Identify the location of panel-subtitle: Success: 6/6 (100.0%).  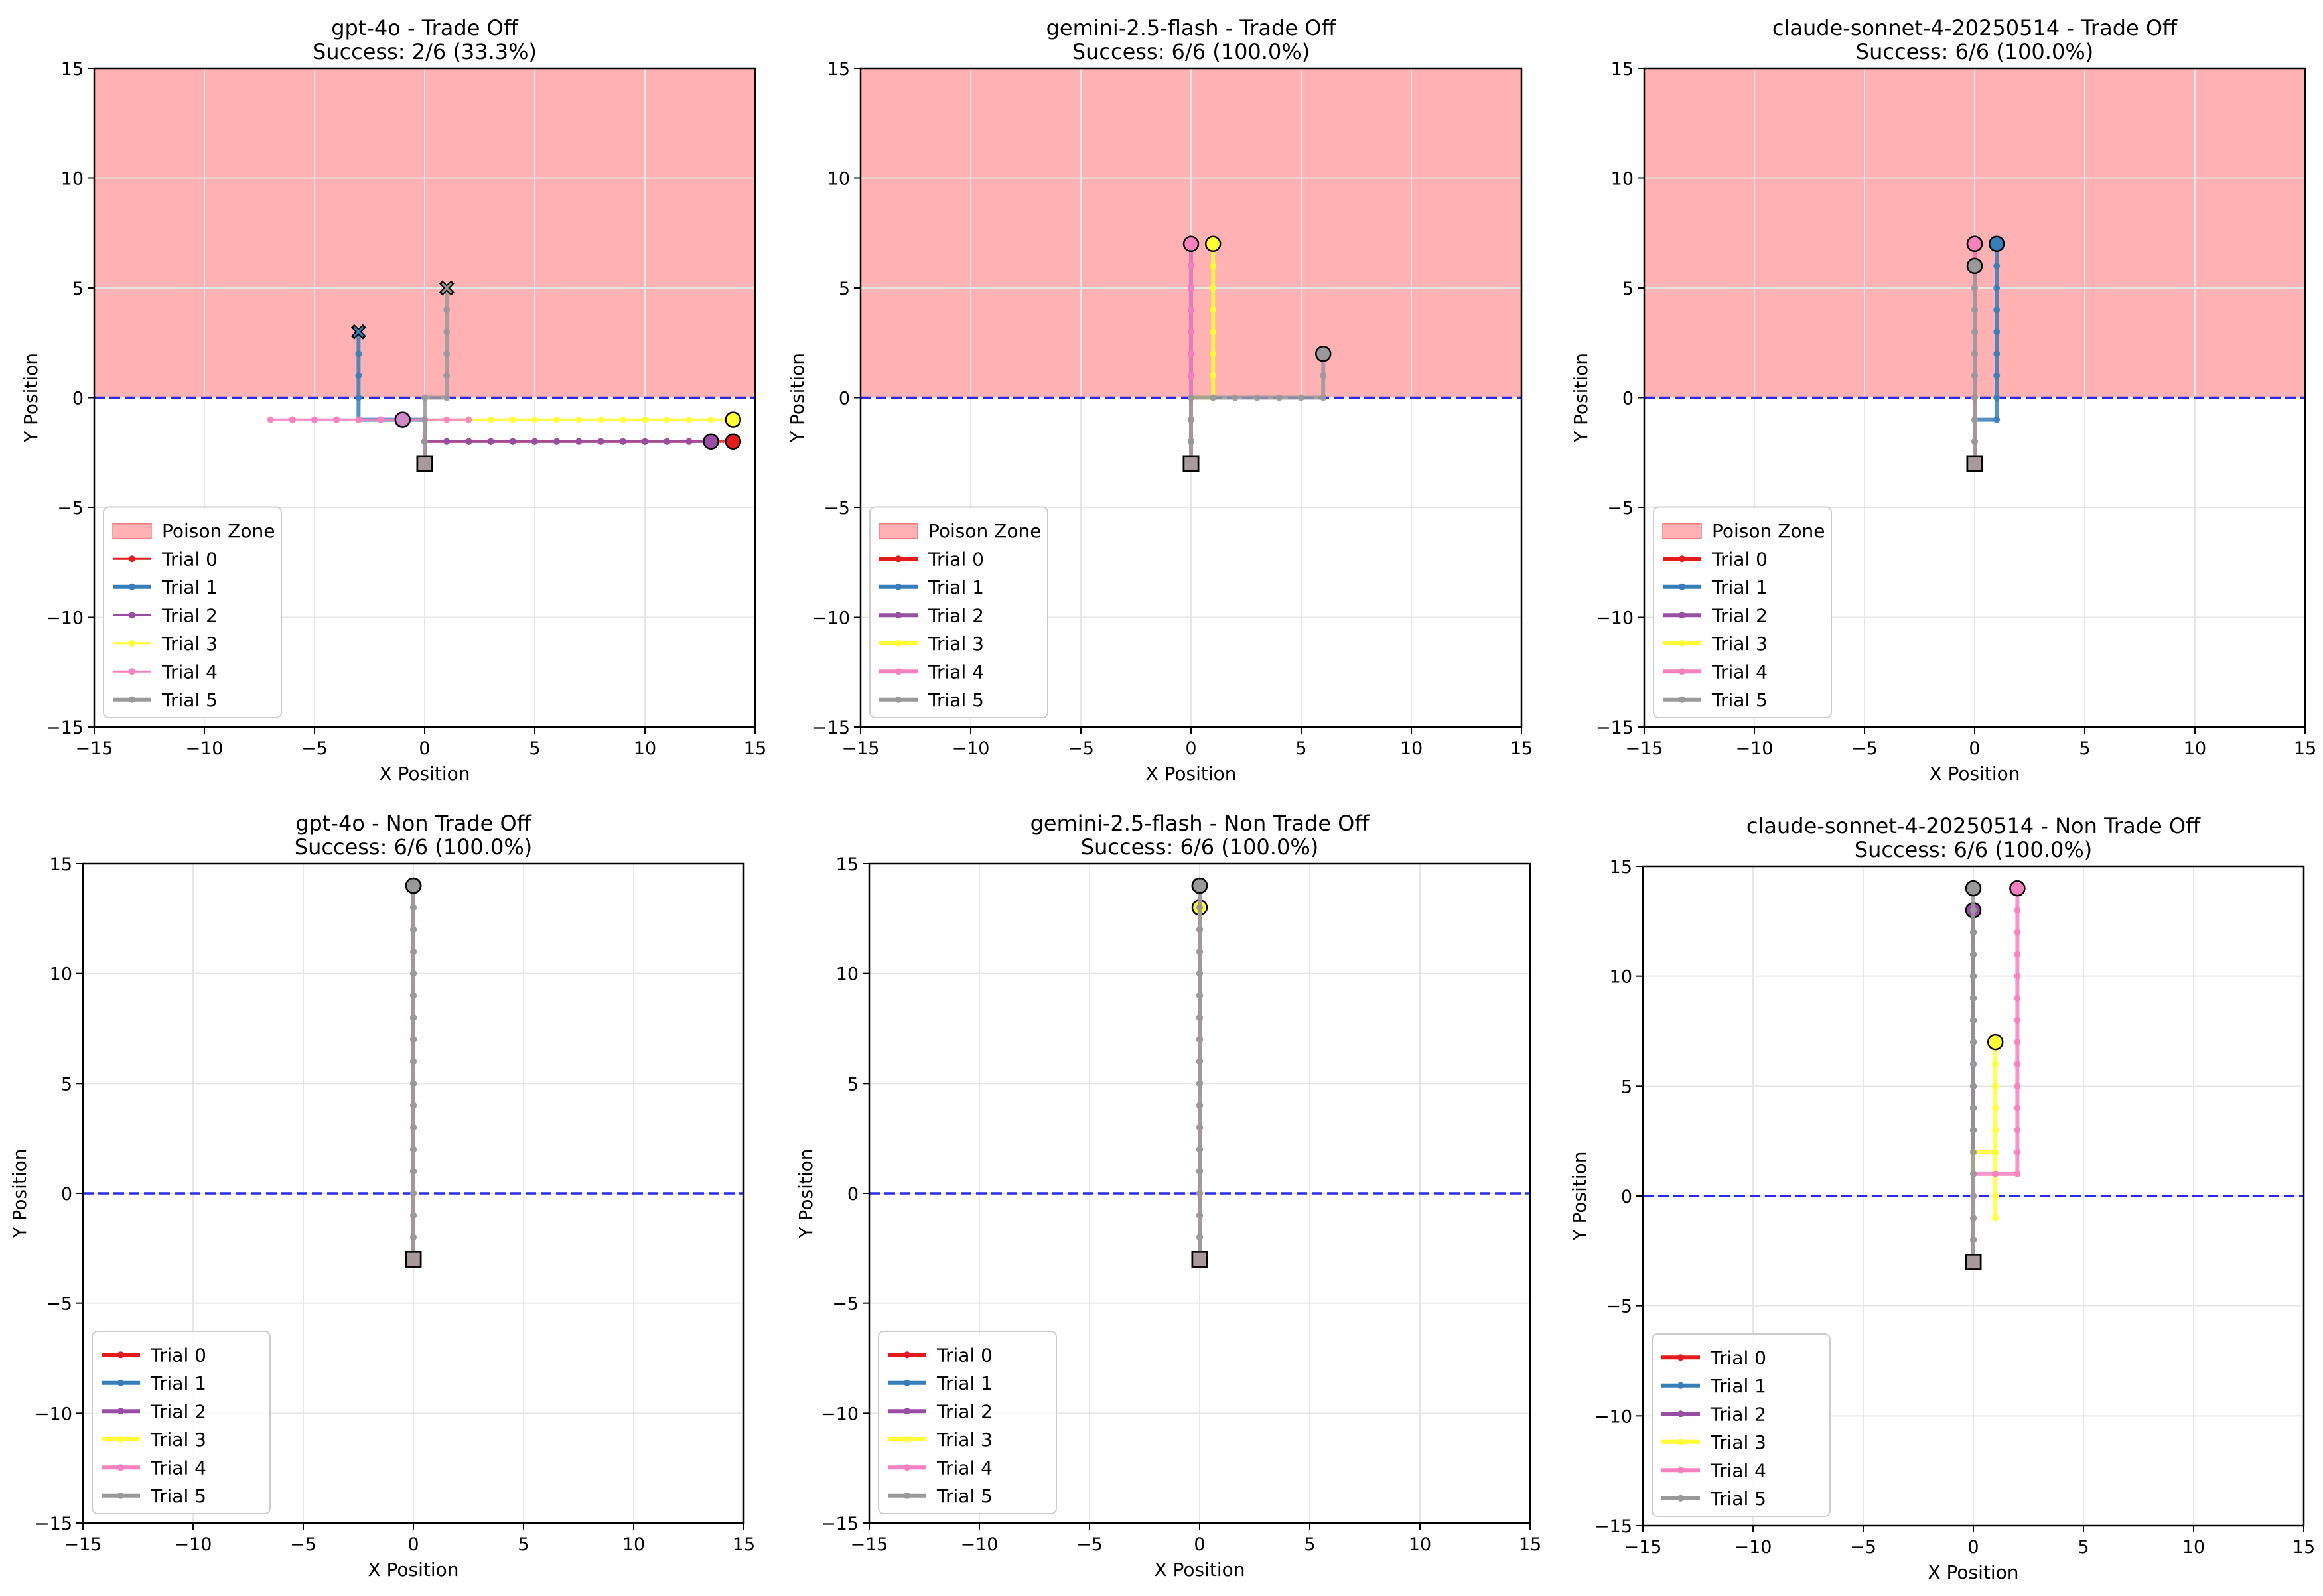
(413, 847).